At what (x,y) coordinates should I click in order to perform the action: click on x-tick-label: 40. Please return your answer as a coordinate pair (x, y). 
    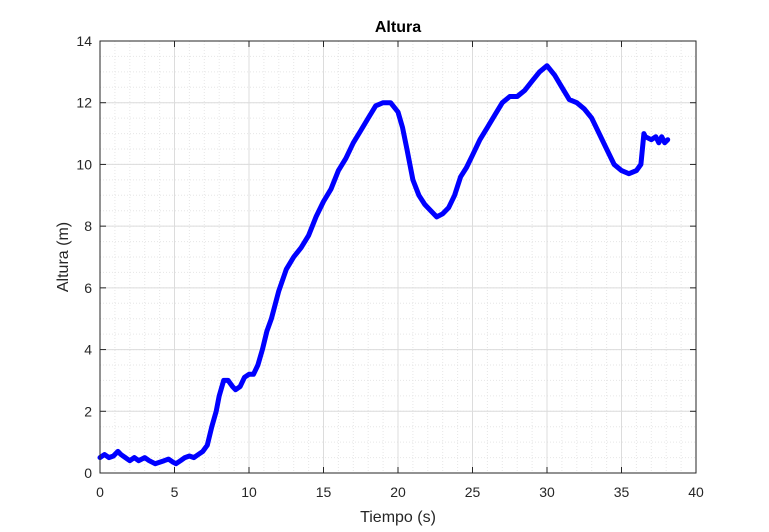
    Looking at the image, I should click on (696, 492).